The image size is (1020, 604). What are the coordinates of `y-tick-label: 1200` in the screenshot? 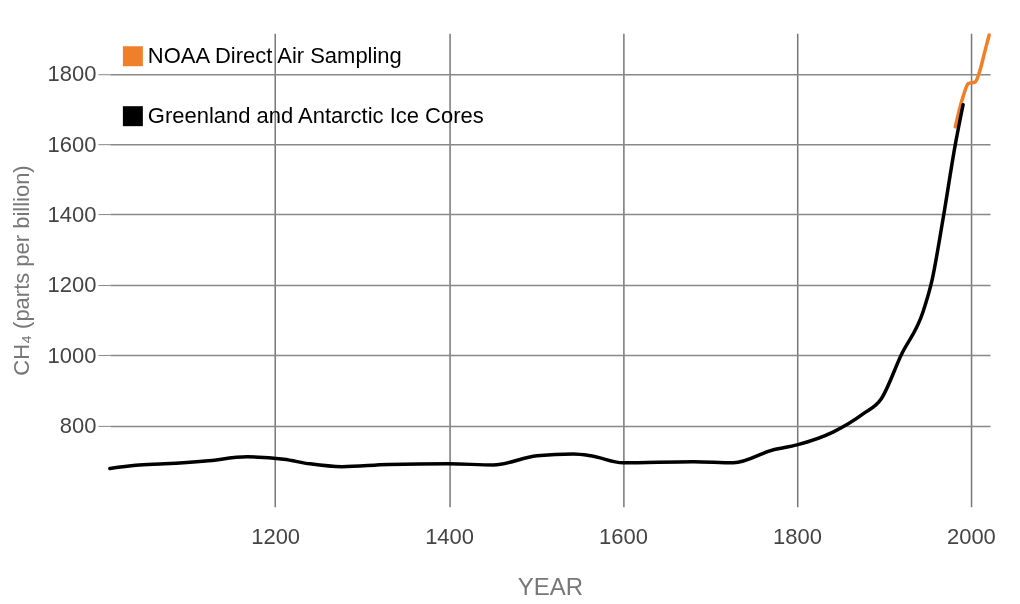 It's located at (72, 285).